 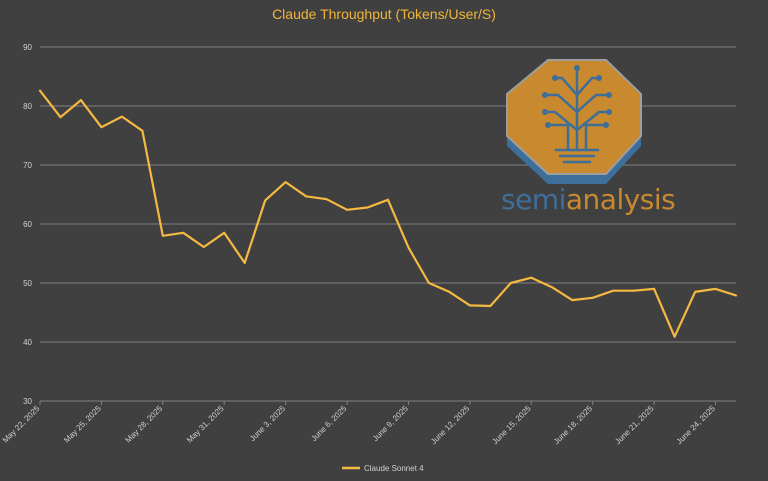 I want to click on logo-octagon, so click(x=574, y=117).